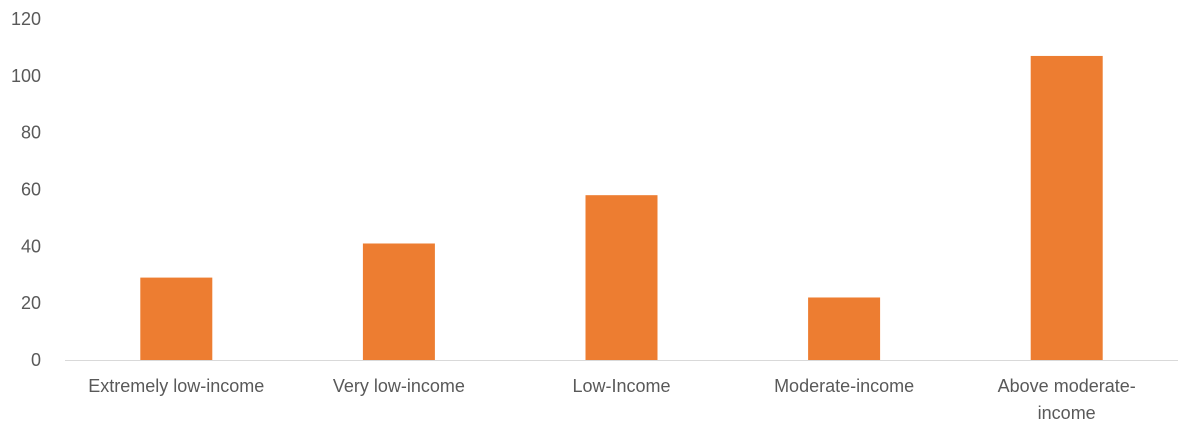 The width and height of the screenshot is (1198, 432). What do you see at coordinates (26, 19) in the screenshot?
I see `y-tick-label: 120` at bounding box center [26, 19].